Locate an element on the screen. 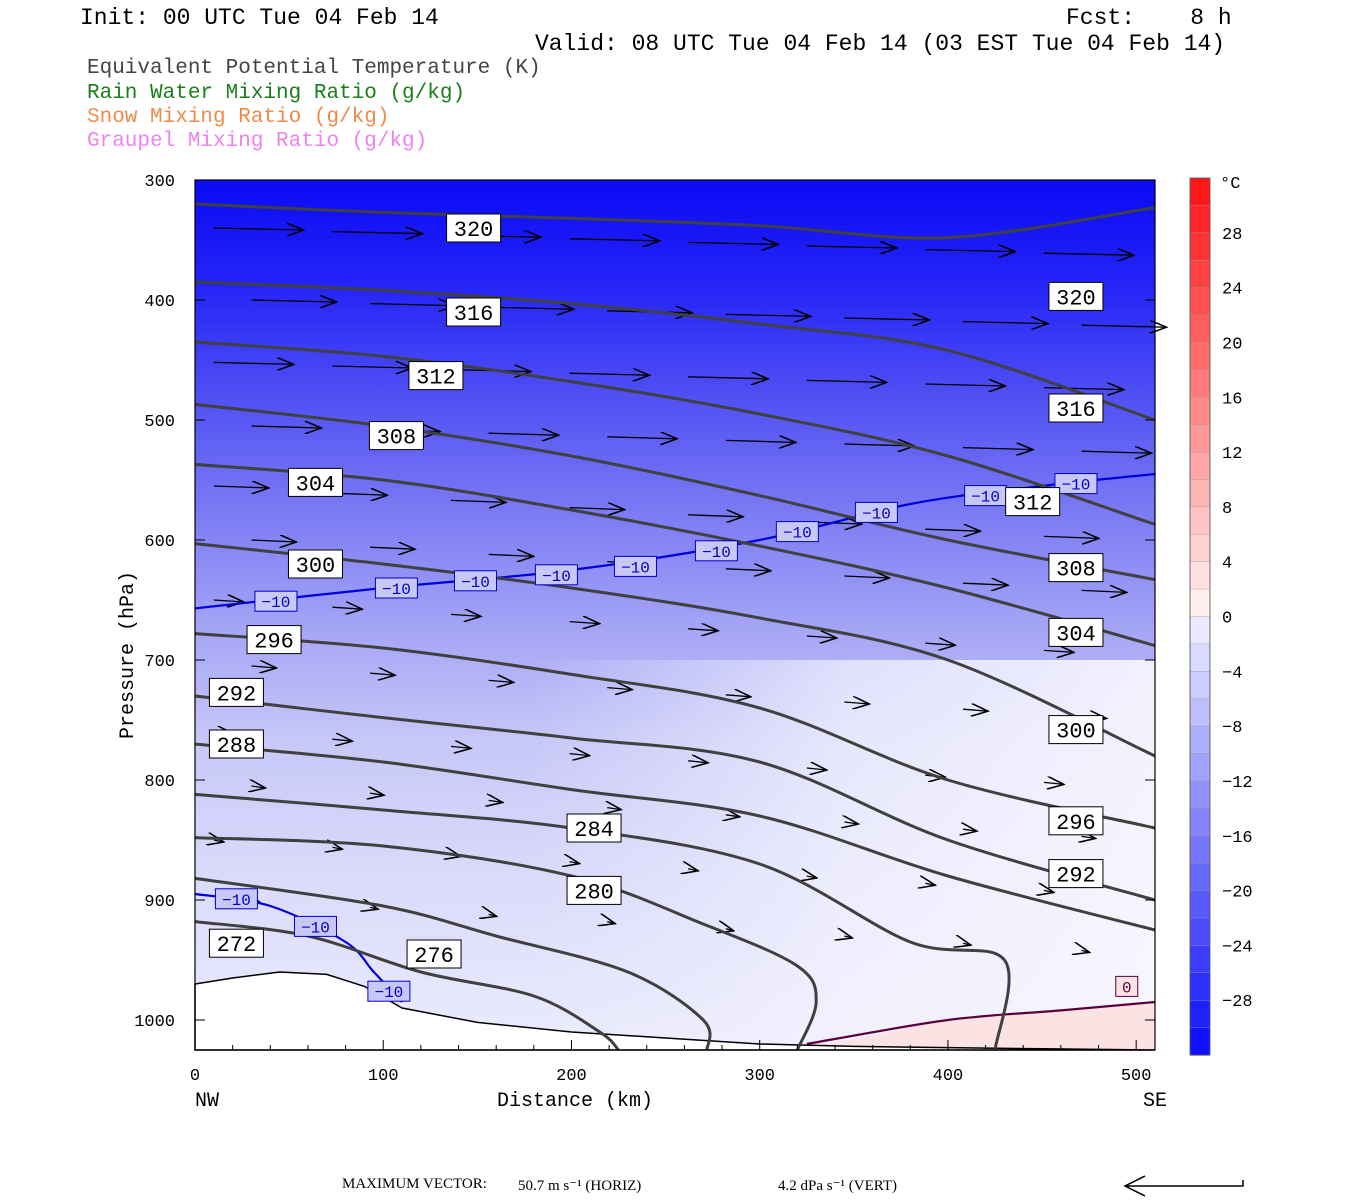 This screenshot has width=1350, height=1200. se-label: SE is located at coordinates (1155, 1101).